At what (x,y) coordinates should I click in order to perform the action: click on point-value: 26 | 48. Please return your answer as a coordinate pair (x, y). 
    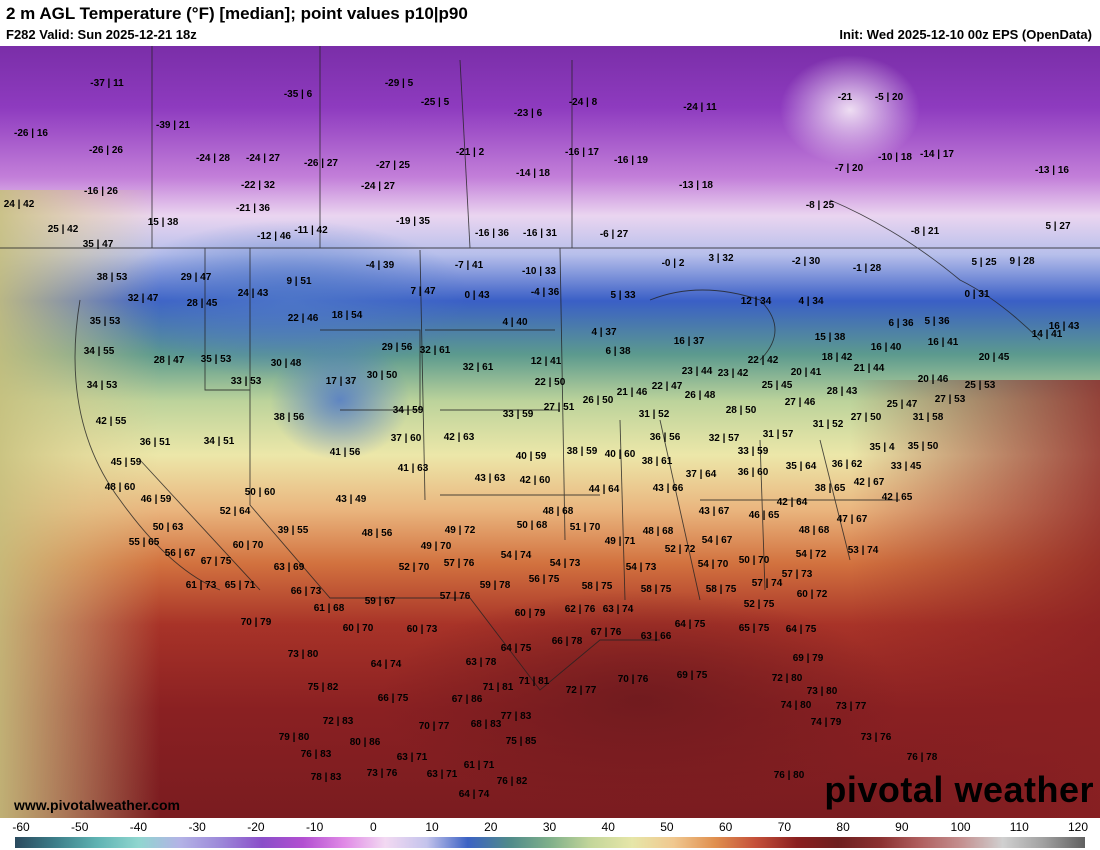
    Looking at the image, I should click on (700, 395).